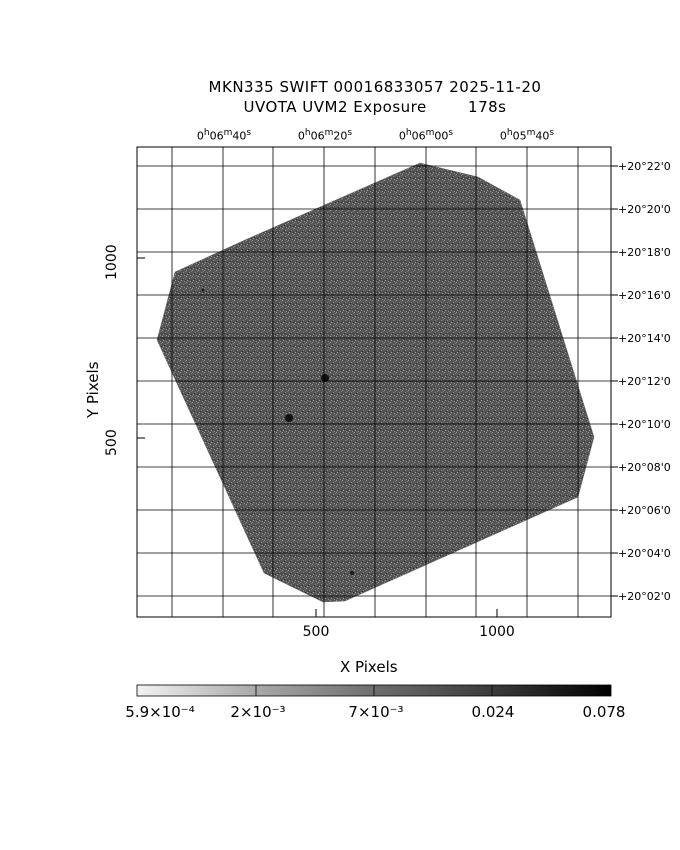 Image resolution: width=680 pixels, height=850 pixels. I want to click on colorbar-label: 0.078, so click(604, 712).